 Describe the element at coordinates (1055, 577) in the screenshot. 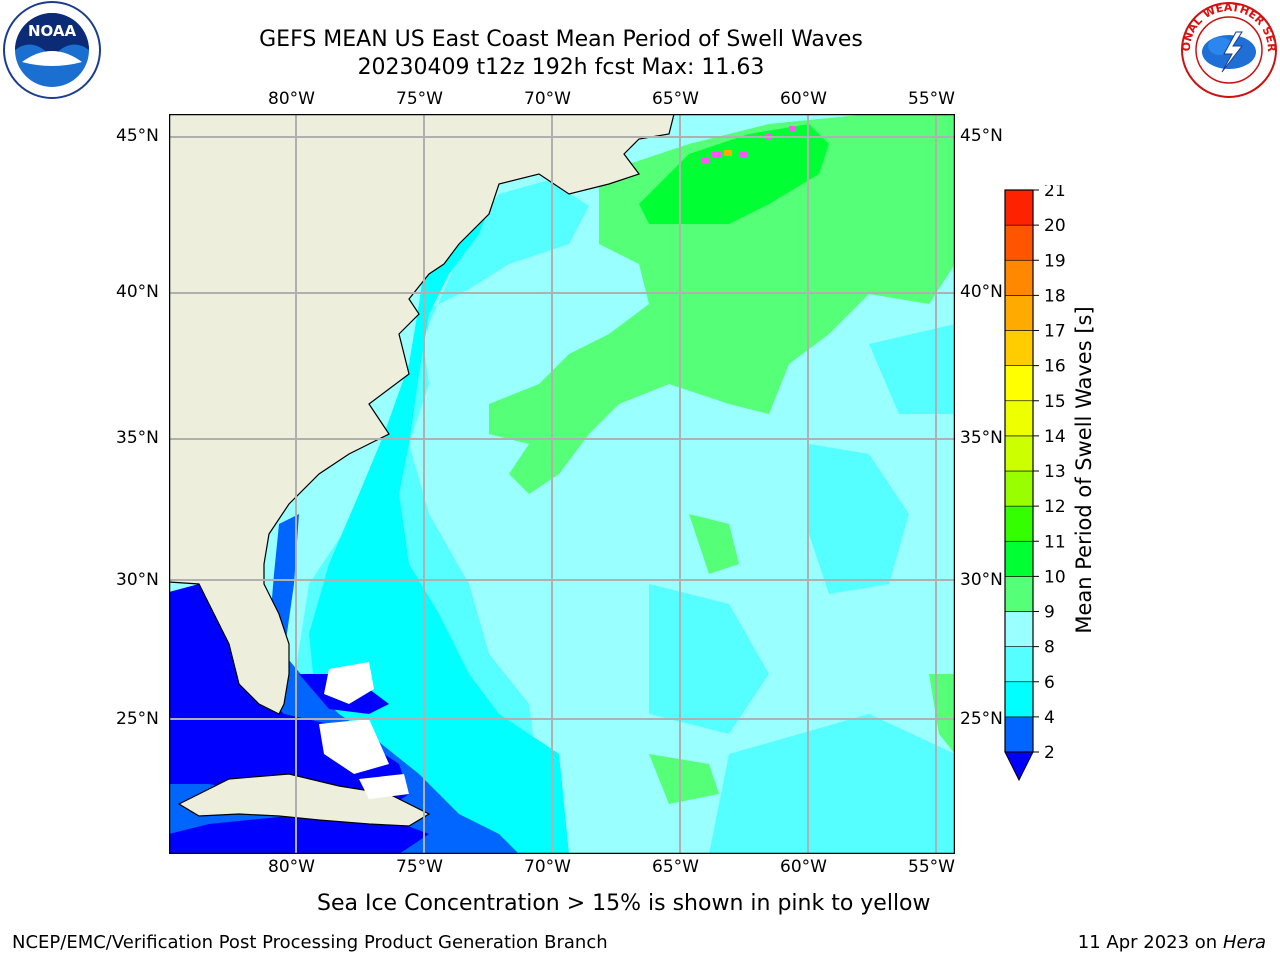

I see `colorbar-tick-label: 10` at that location.